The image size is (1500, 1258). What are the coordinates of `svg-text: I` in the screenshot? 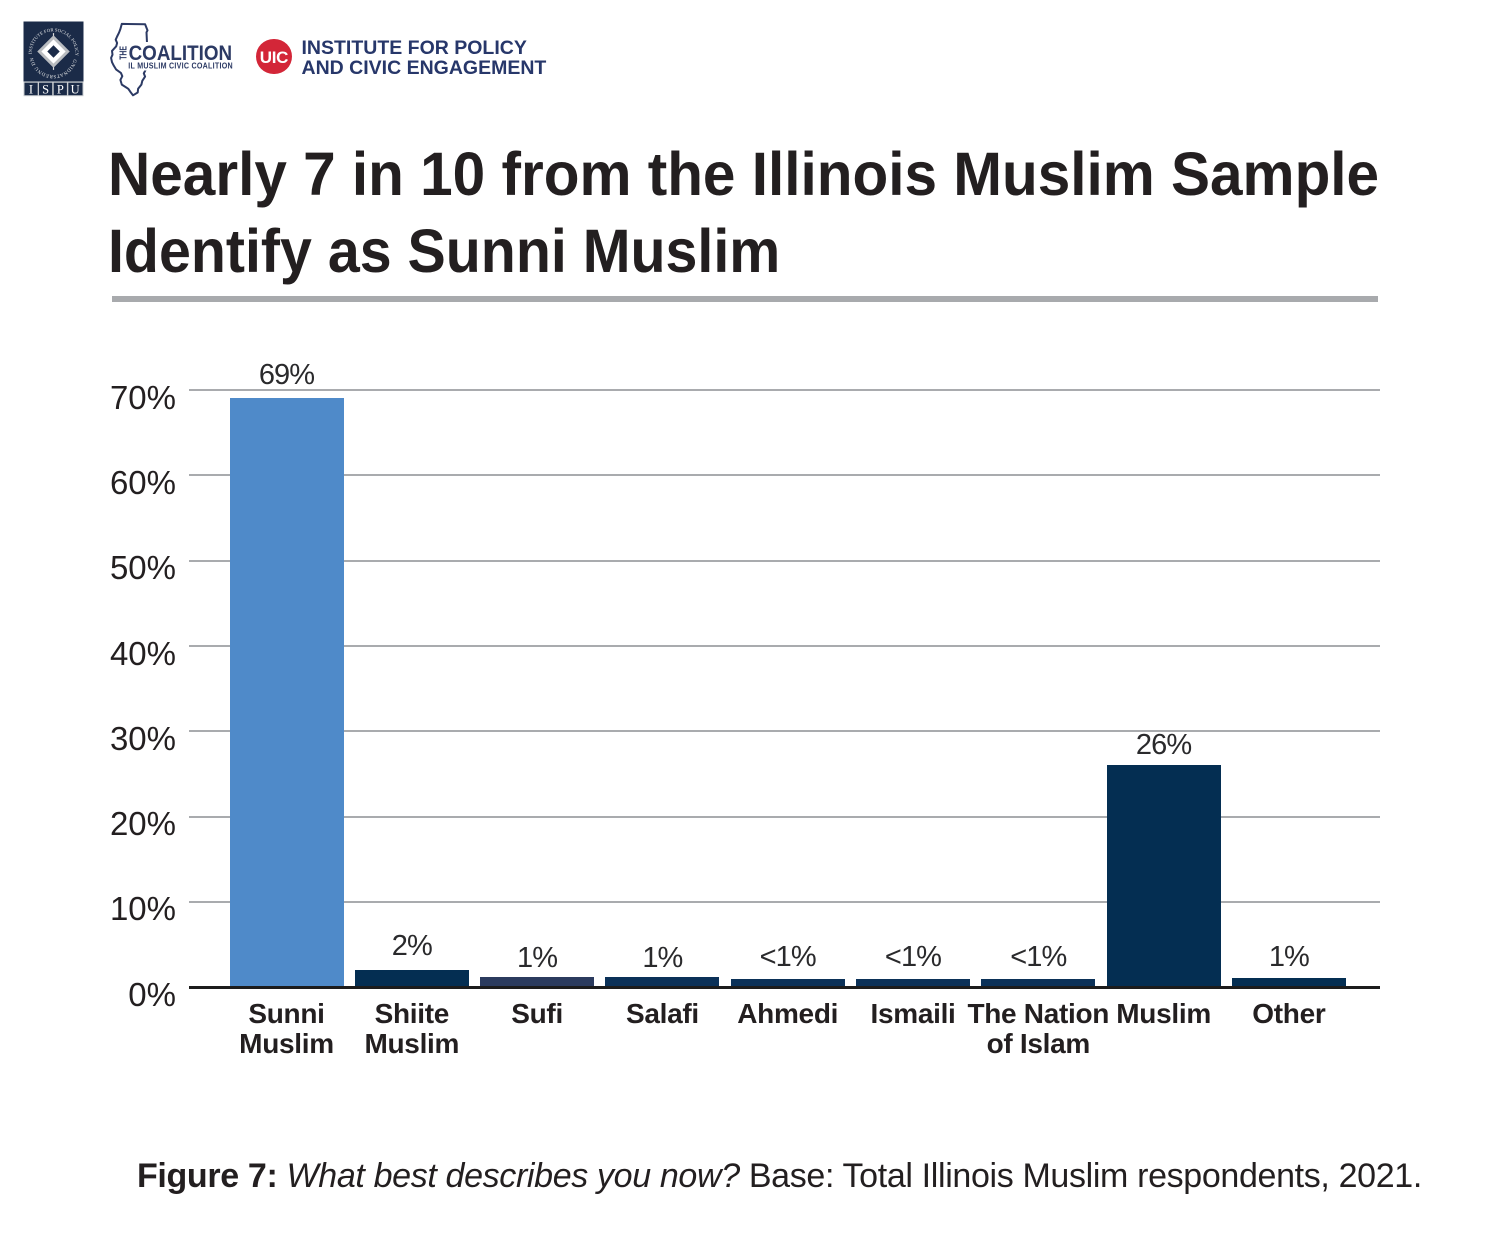 It's located at (31, 89).